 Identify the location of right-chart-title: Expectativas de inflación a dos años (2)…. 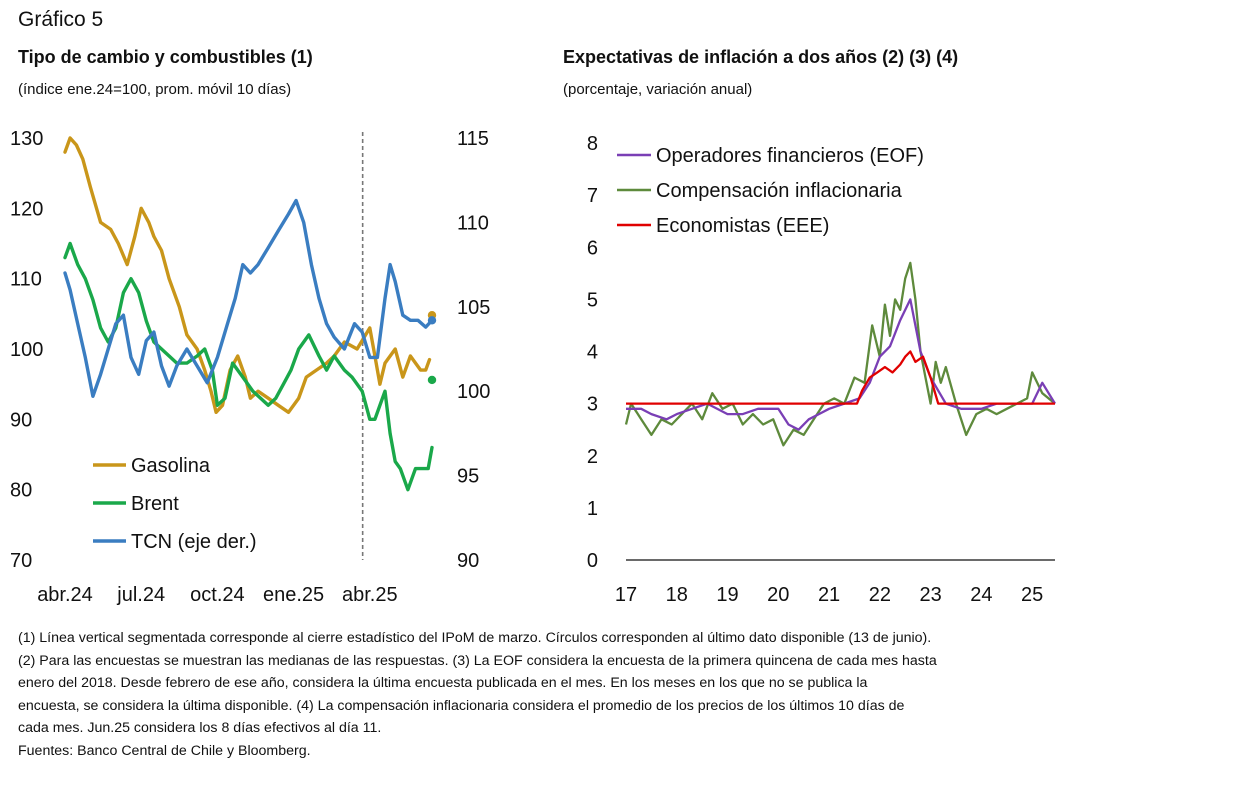
(761, 57).